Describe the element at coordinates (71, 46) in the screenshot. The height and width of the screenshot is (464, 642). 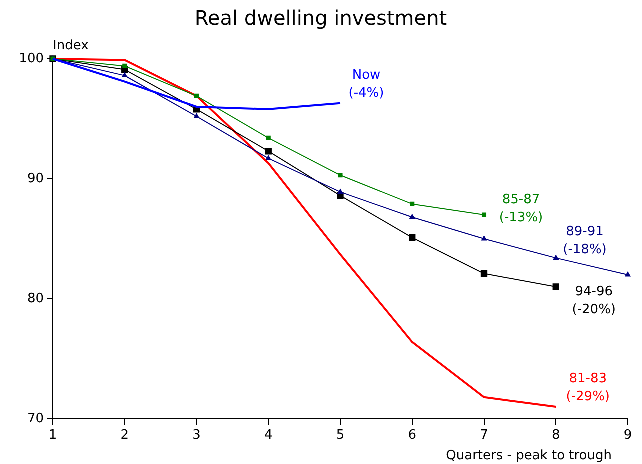
I see `y-axis-title: Index` at that location.